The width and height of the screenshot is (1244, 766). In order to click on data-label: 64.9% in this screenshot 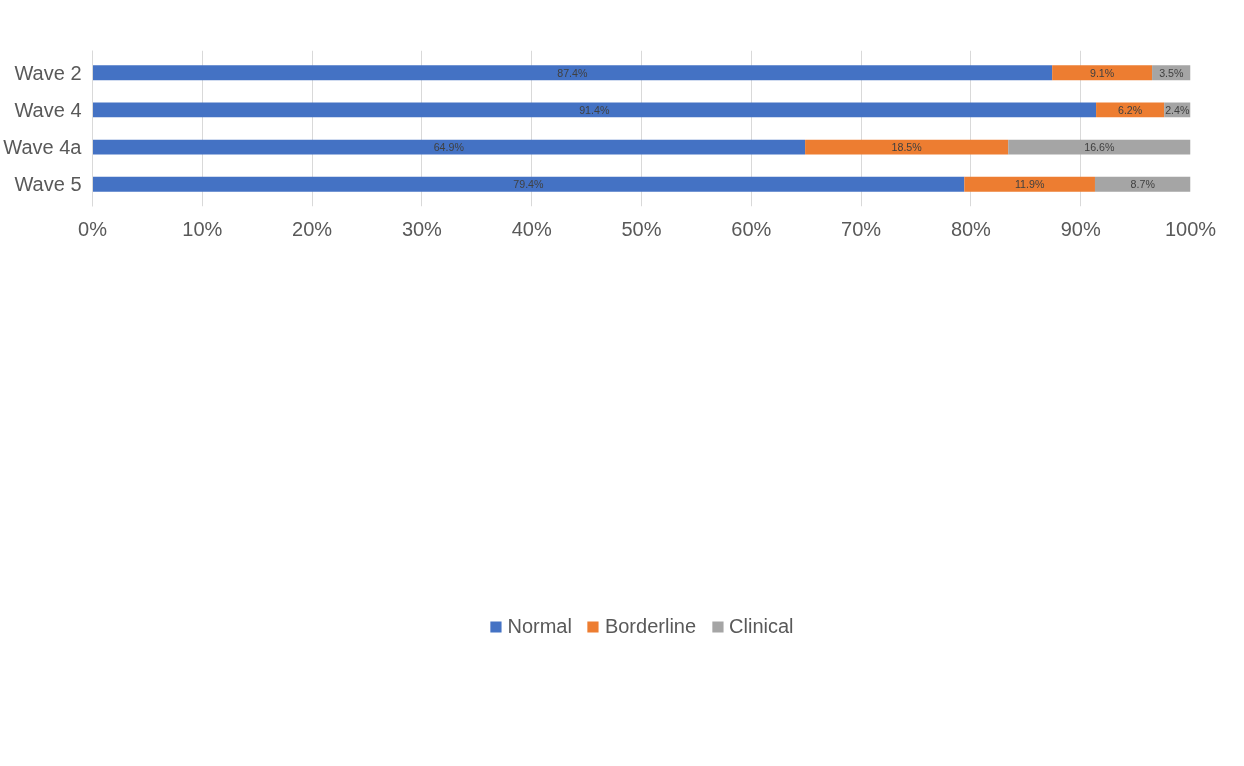, I will do `click(449, 147)`.